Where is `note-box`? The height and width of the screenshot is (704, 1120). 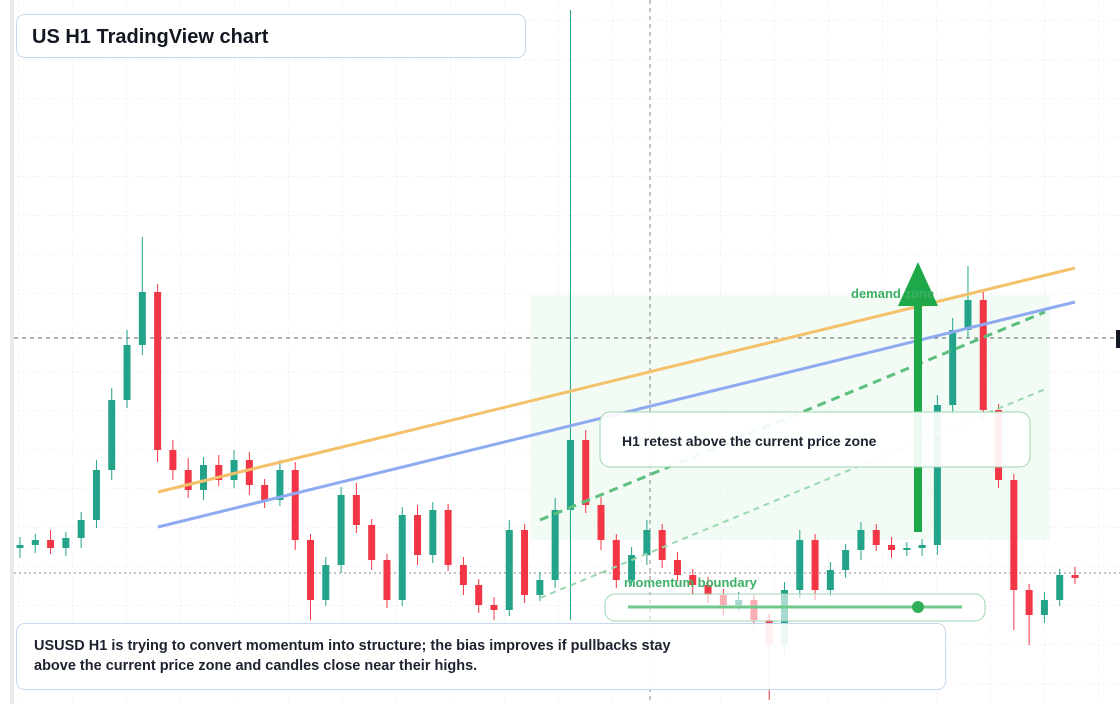
note-box is located at coordinates (815, 439).